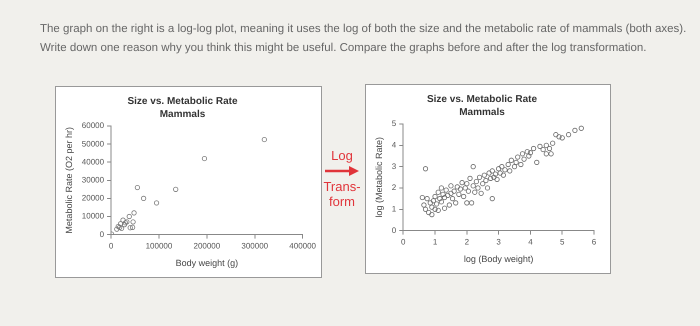 This screenshot has height=326, width=700. Describe the element at coordinates (531, 242) in the screenshot. I see `x-tick-label: 4` at that location.